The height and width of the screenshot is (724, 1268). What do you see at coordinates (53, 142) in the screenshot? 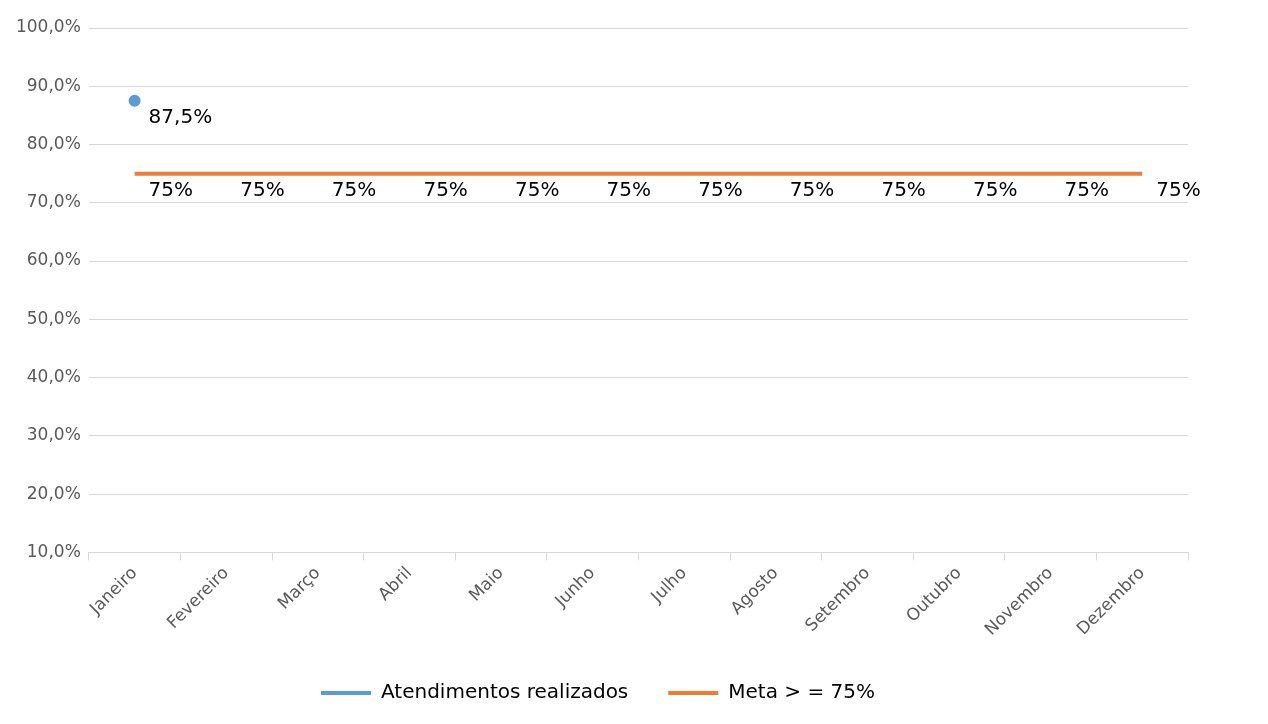
I see `y-tick-label: 80,0%` at bounding box center [53, 142].